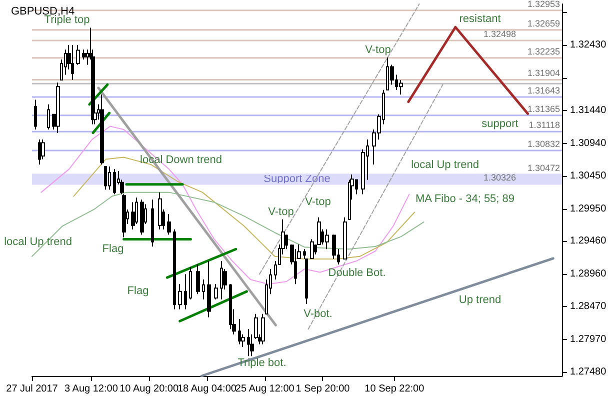  Describe the element at coordinates (499, 33) in the screenshot. I see `ref-line-label: 1.32498` at that location.